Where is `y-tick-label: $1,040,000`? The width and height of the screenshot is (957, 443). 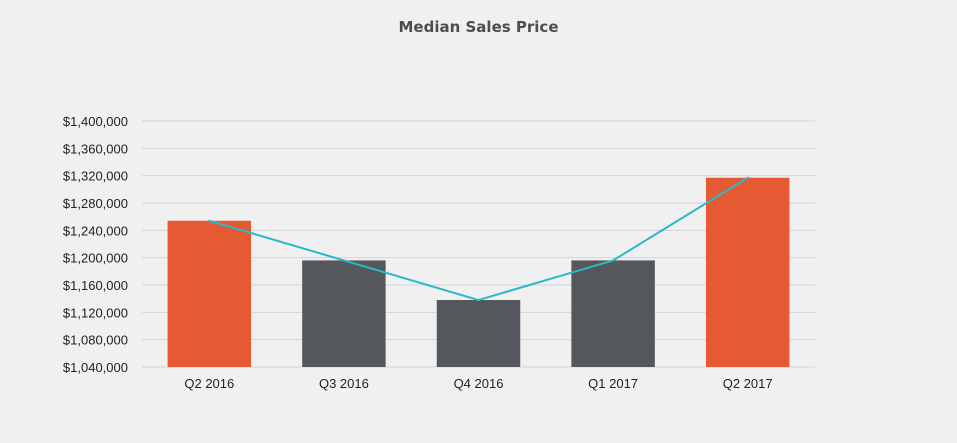
y-tick-label: $1,040,000 is located at coordinates (95, 367).